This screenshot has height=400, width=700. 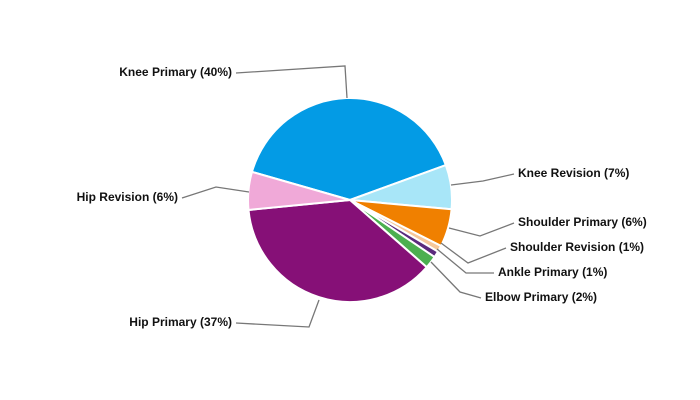 I want to click on value-label: (7%), so click(x=616, y=173).